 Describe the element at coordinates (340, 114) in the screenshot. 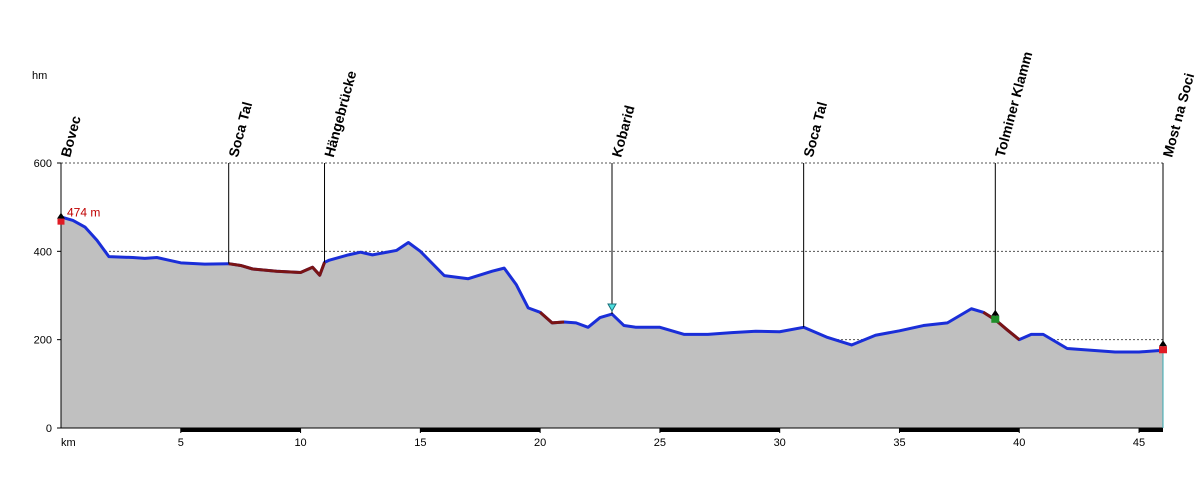

I see `waypoint-label-2: Hängebrücke` at that location.